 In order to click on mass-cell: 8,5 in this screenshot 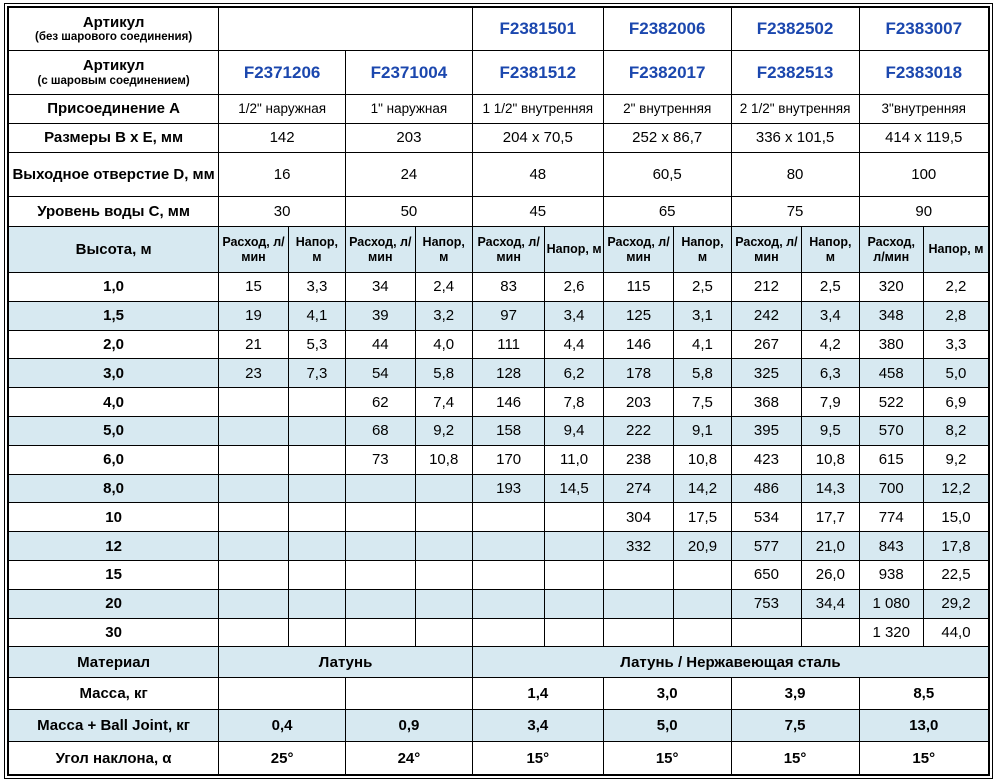, I will do `click(924, 694)`.